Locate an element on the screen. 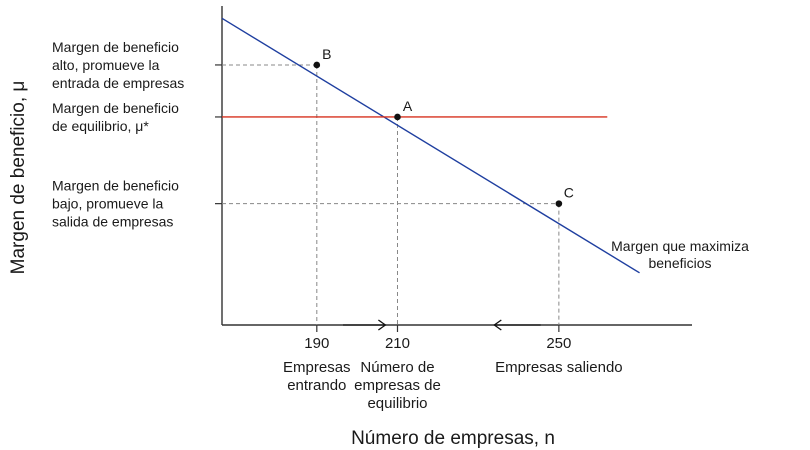  point-label-C: C is located at coordinates (569, 193).